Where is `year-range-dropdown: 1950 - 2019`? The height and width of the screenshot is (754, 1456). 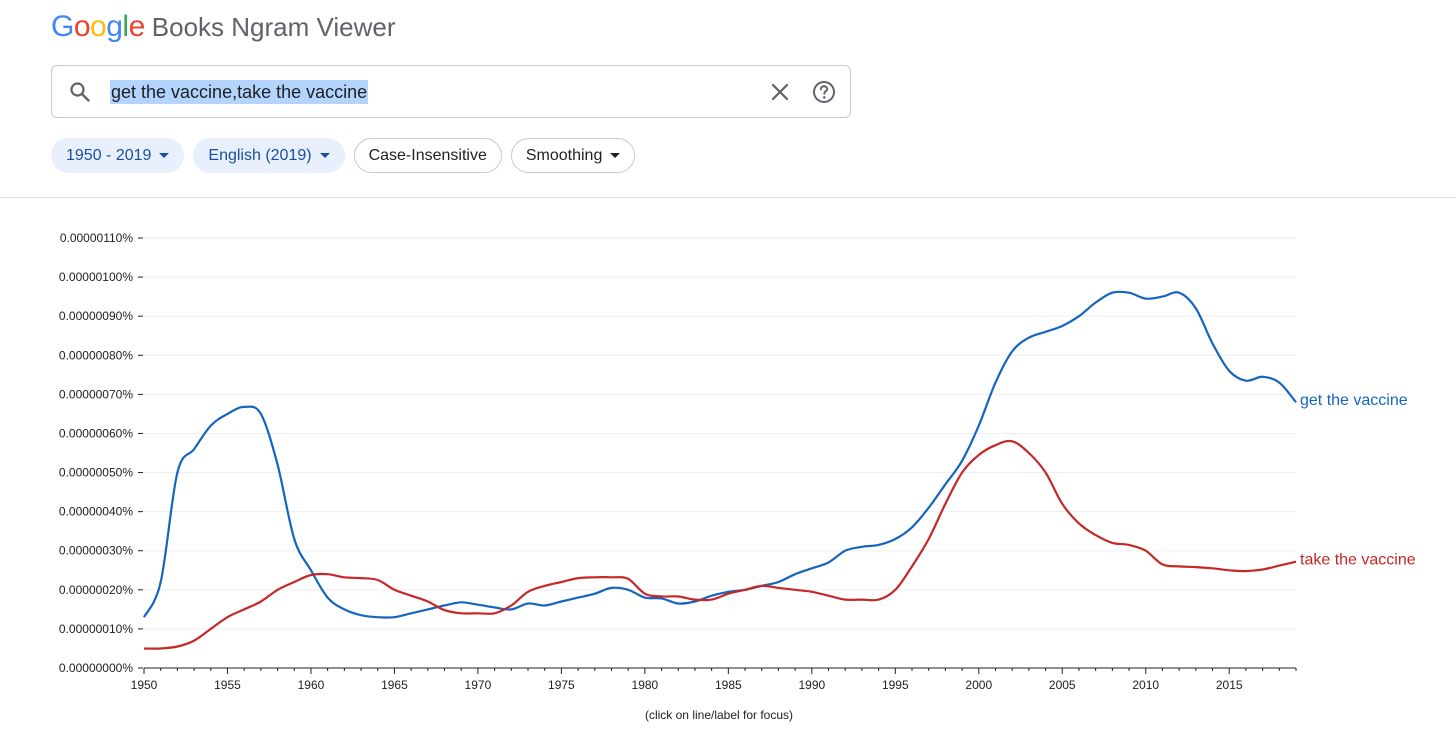
year-range-dropdown: 1950 - 2019 is located at coordinates (118, 155).